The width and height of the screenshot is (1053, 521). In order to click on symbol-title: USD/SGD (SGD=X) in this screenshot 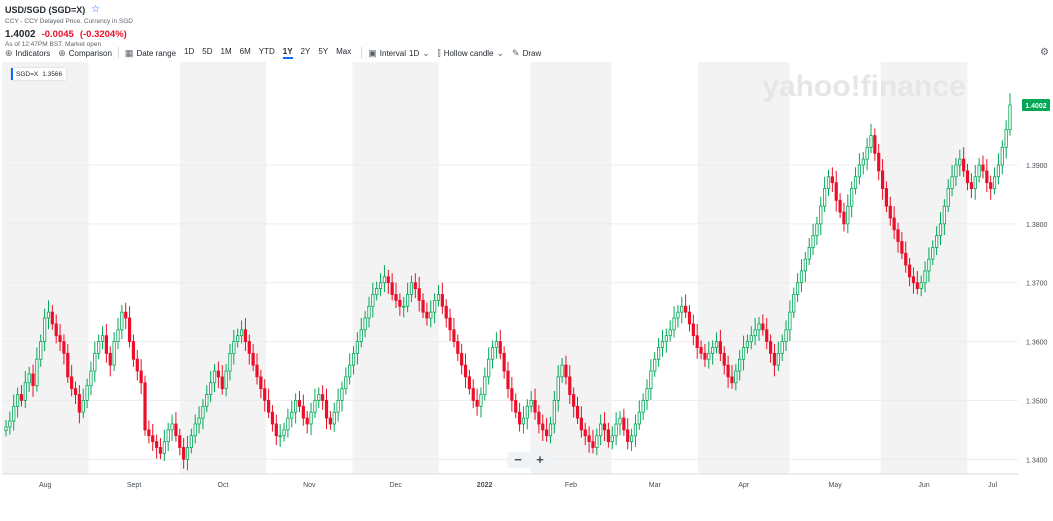, I will do `click(45, 10)`.